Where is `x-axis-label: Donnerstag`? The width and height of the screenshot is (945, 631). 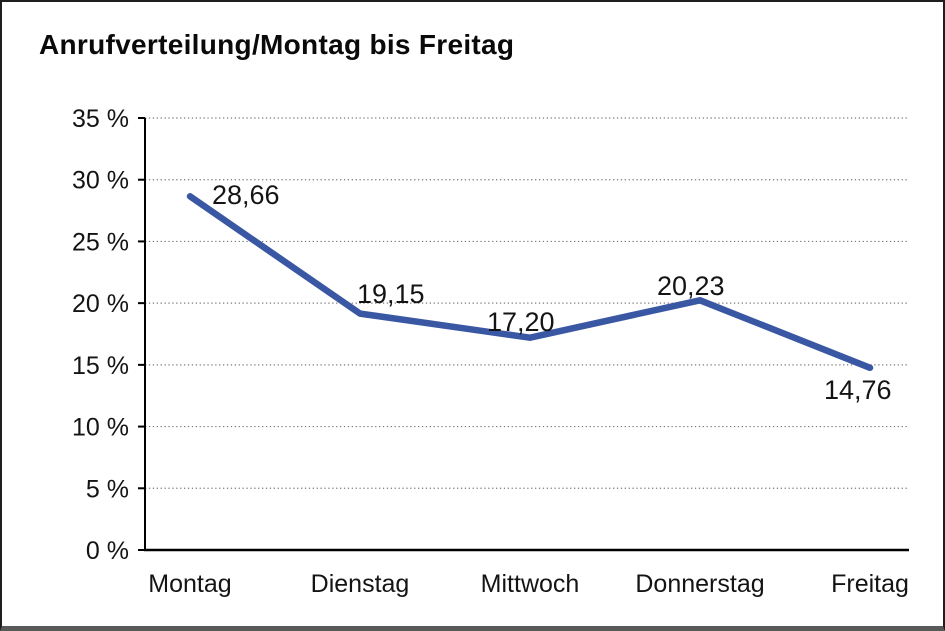
x-axis-label: Donnerstag is located at coordinates (699, 584).